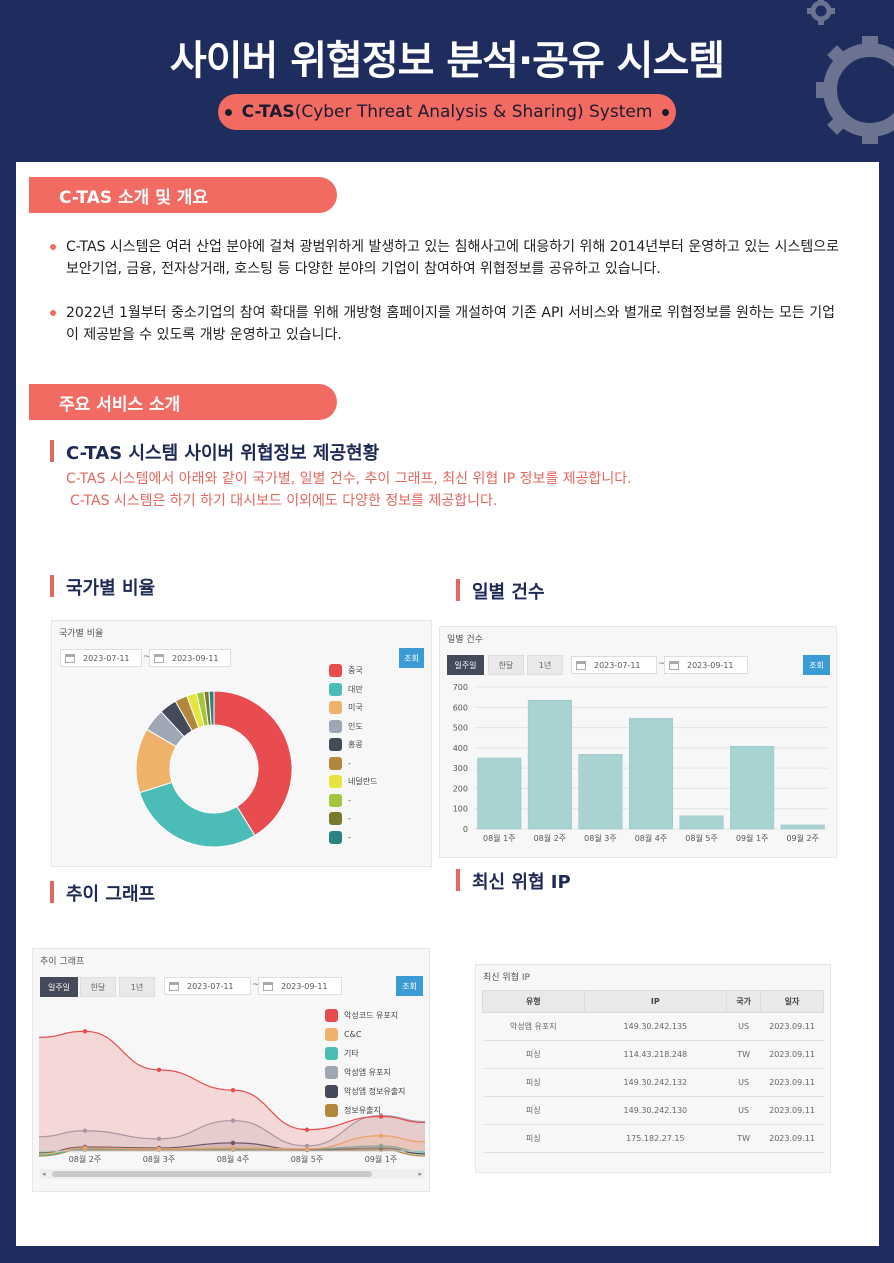 Image resolution: width=894 pixels, height=1263 pixels. Describe the element at coordinates (752, 838) in the screenshot. I see `x-tick-label: 09월 1주` at that location.